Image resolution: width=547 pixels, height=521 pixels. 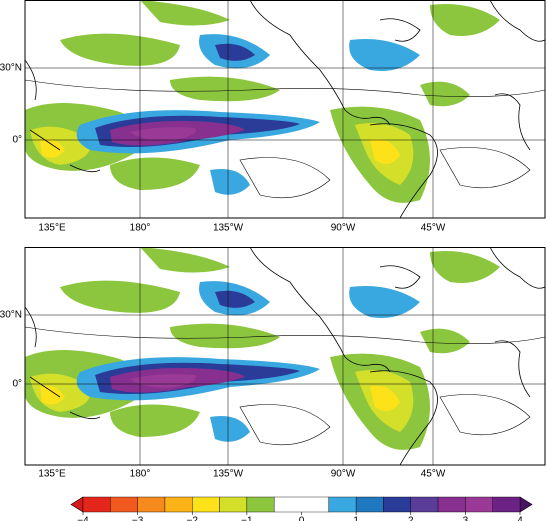 I want to click on colorbar-tick-label: −4, so click(x=83, y=518).